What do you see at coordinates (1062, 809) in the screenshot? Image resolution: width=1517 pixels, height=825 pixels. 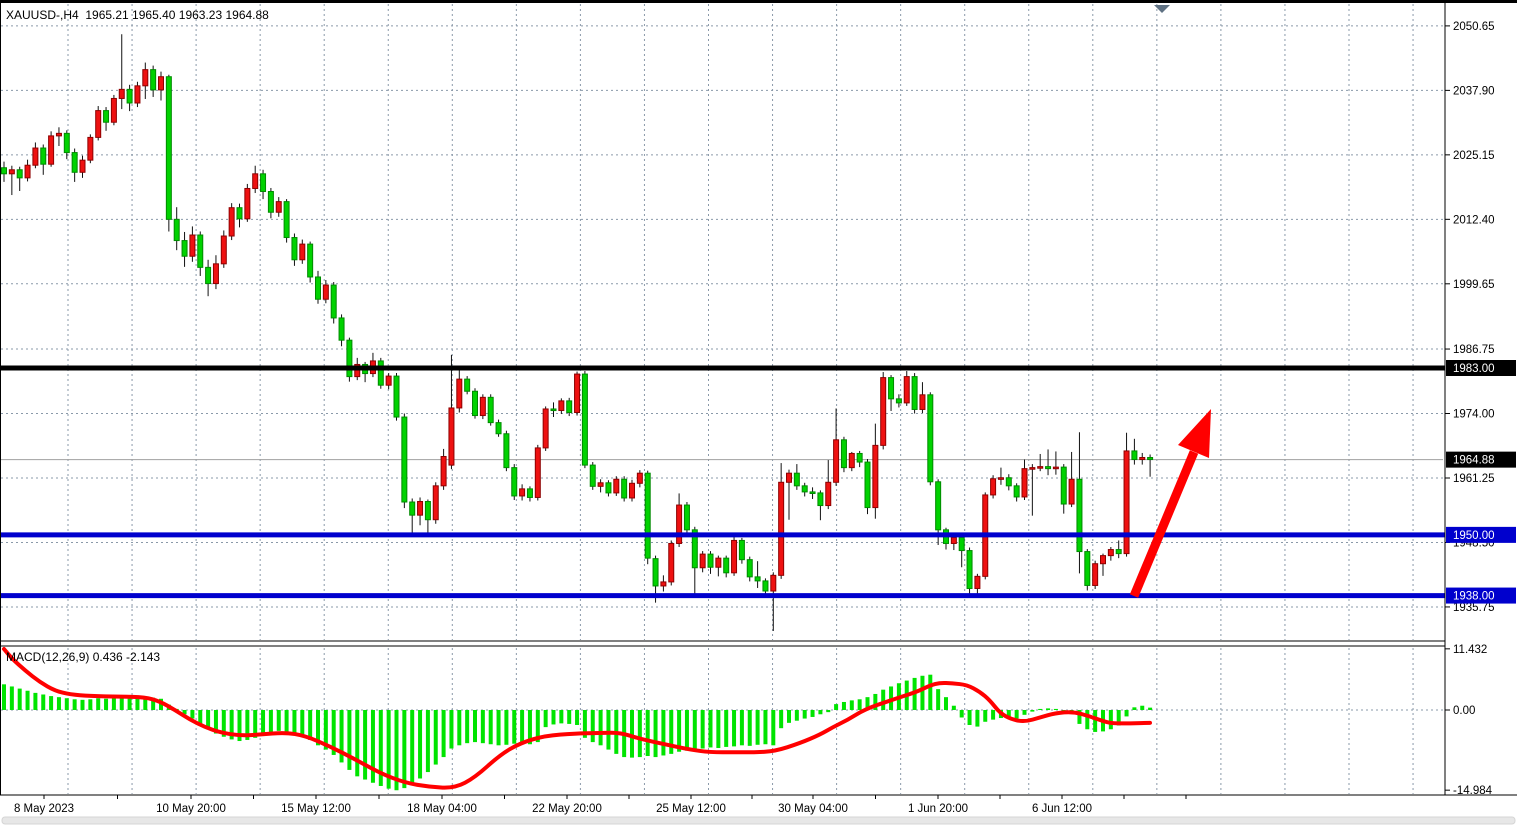 I see `time-tick-label: 6 Jun 12:00` at bounding box center [1062, 809].